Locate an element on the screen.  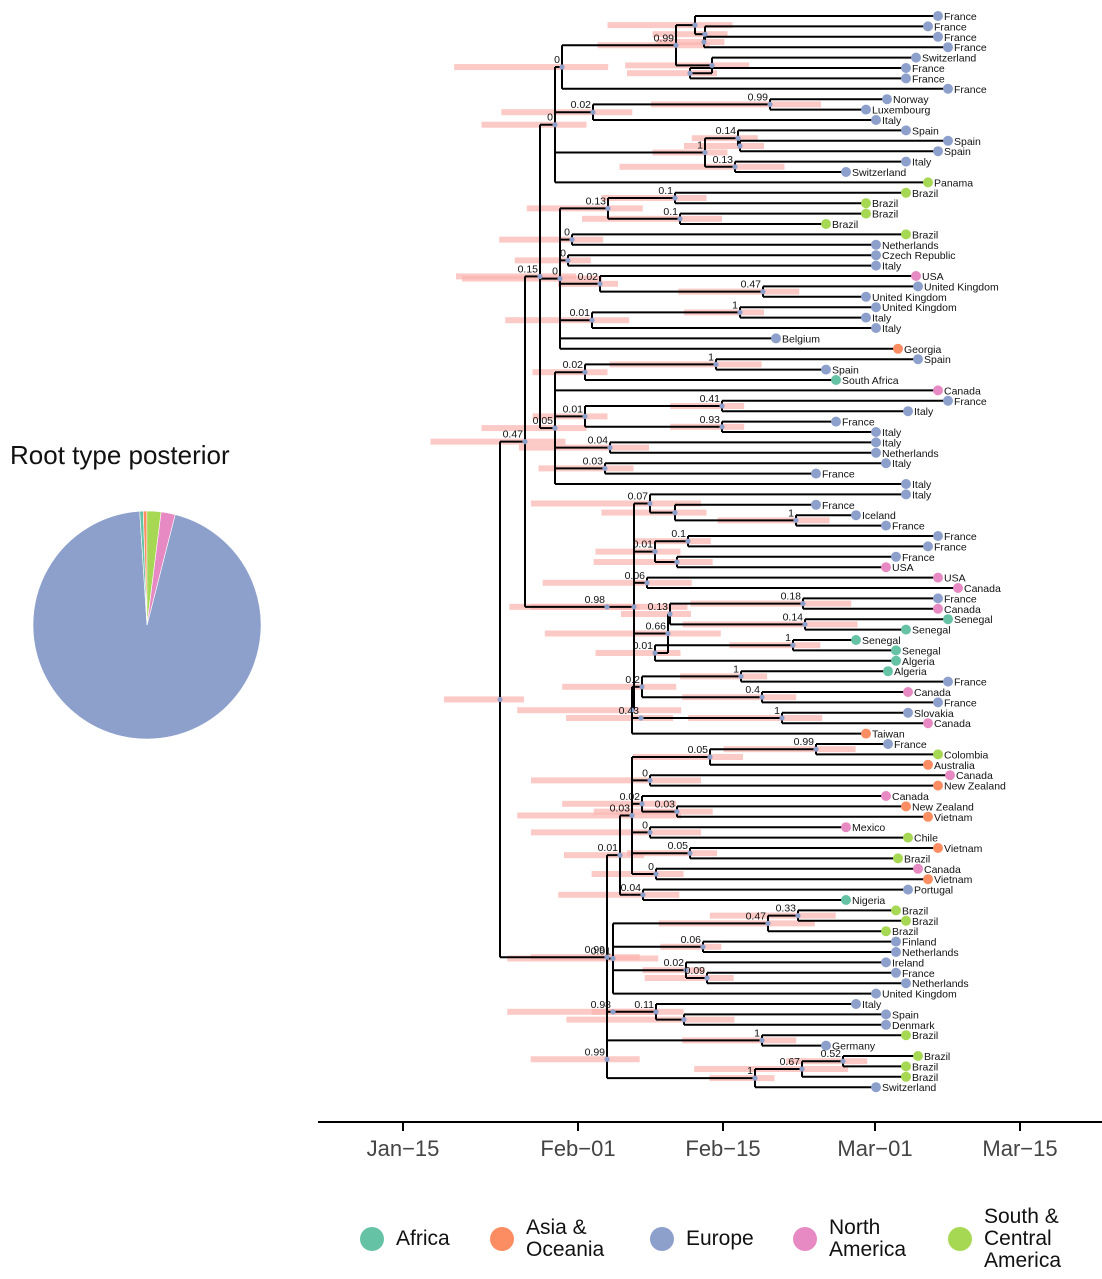
x-axis-tick-label: Feb−15 is located at coordinates (722, 1148).